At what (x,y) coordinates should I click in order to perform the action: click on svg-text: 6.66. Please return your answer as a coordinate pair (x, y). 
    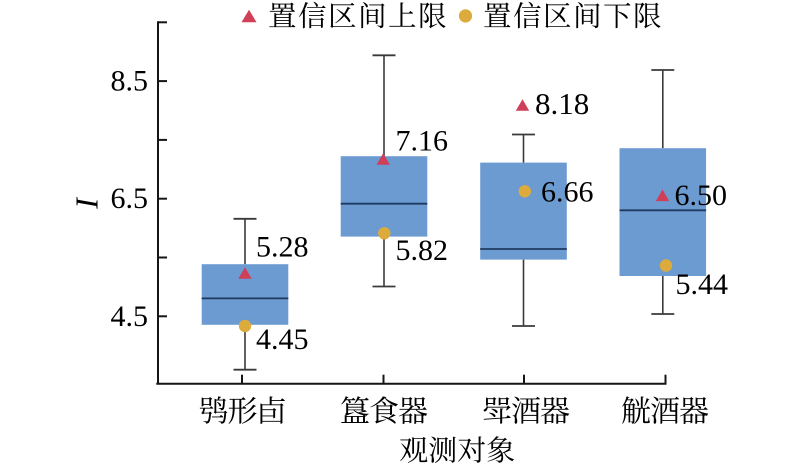
    Looking at the image, I should click on (567, 191).